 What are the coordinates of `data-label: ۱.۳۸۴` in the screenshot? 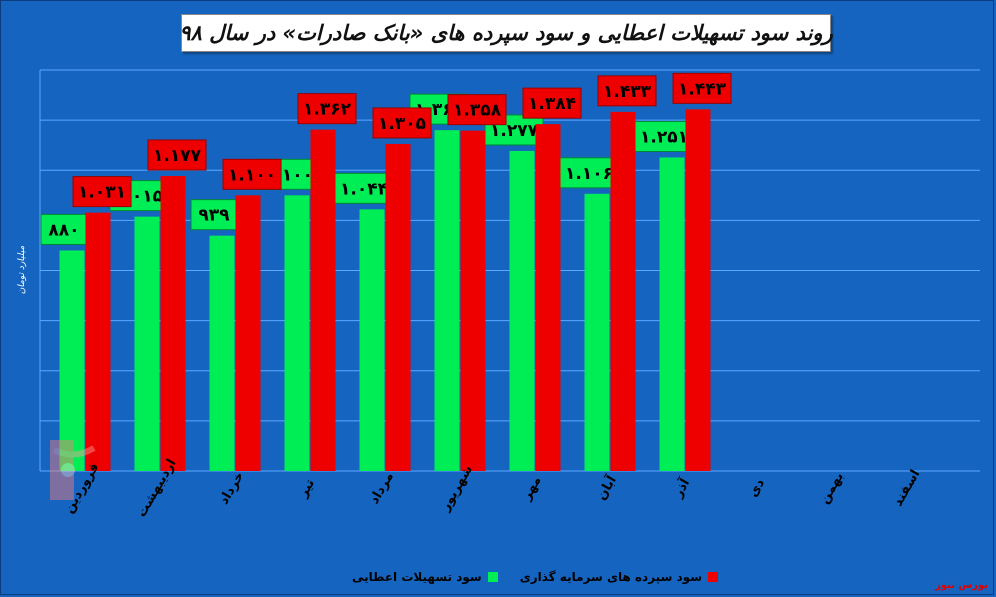 It's located at (552, 104).